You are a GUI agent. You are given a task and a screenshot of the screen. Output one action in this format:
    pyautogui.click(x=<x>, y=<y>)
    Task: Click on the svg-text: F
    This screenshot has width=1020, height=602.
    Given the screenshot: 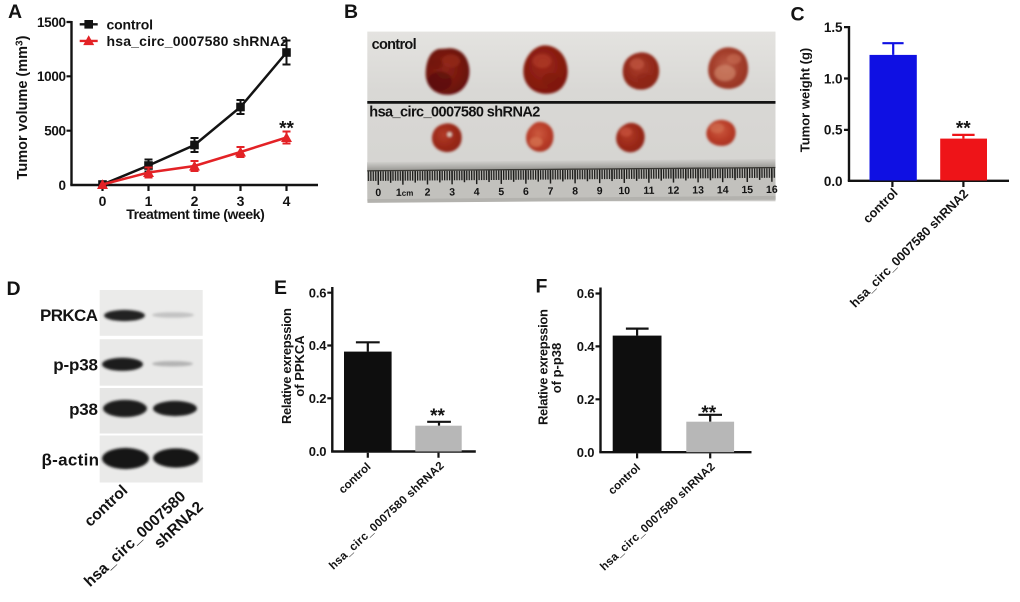 What is the action you would take?
    pyautogui.click(x=542, y=287)
    